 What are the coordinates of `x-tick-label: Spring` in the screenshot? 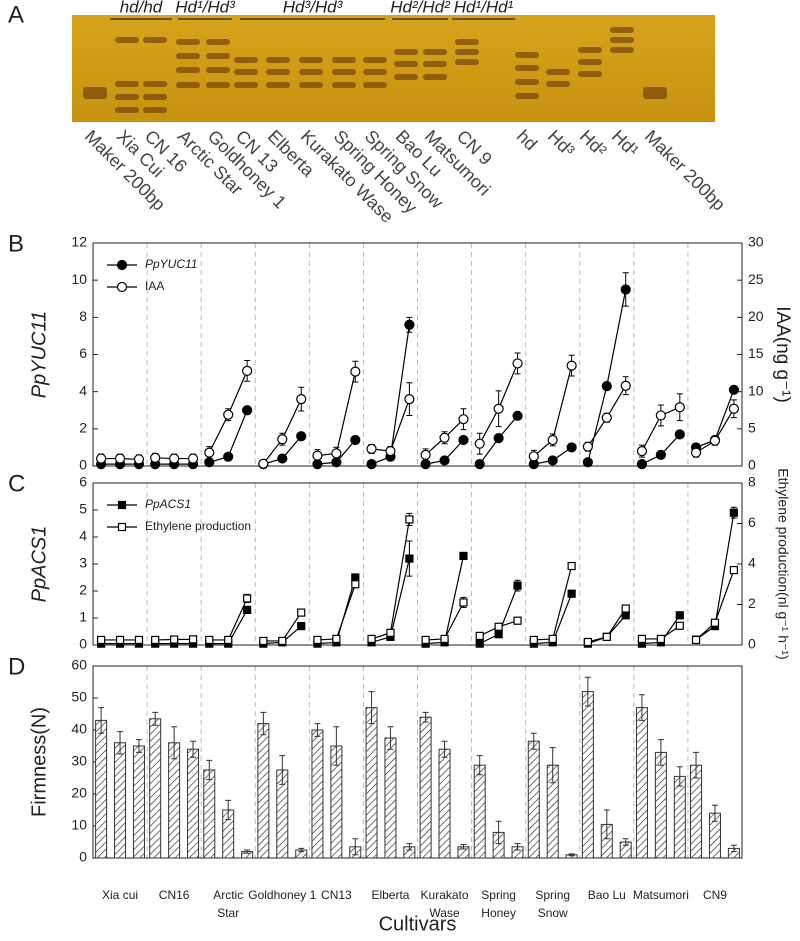 It's located at (498, 895).